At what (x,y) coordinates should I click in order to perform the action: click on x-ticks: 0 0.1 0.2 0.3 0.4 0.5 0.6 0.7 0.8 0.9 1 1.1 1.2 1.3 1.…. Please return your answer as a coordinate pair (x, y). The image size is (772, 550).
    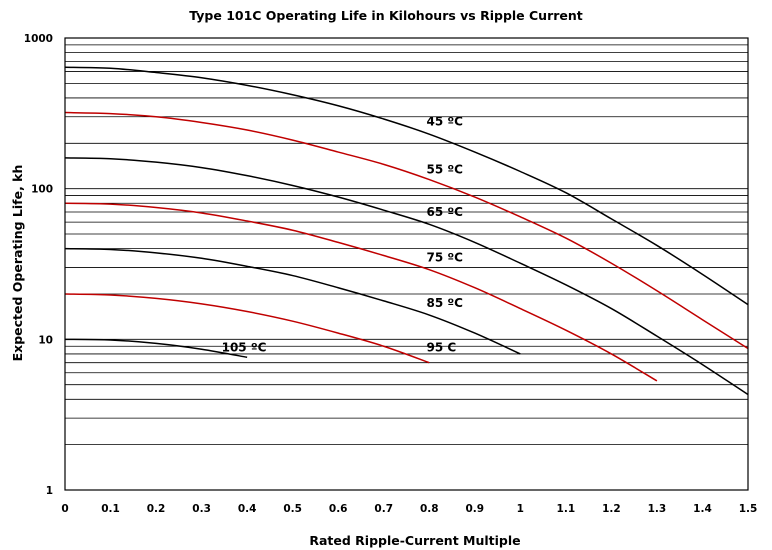
    Looking at the image, I should click on (409, 509).